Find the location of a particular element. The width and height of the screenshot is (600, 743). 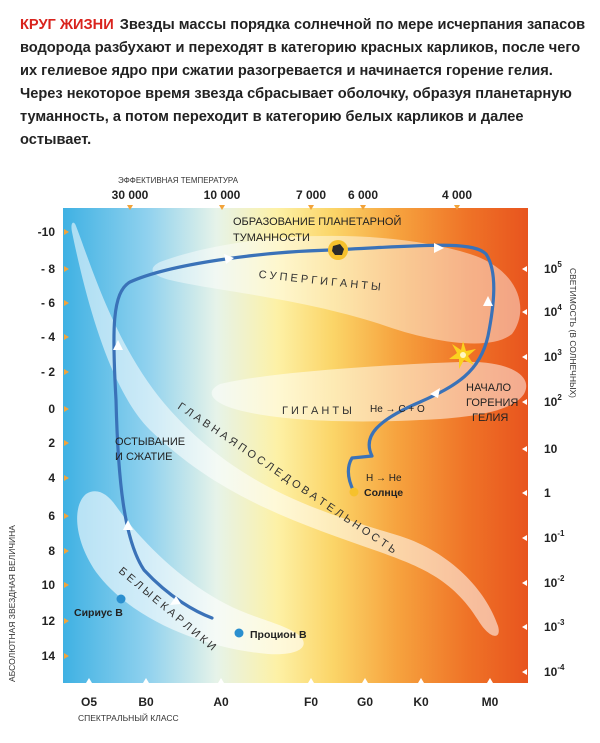

left-tick: 8 is located at coordinates (51, 551).